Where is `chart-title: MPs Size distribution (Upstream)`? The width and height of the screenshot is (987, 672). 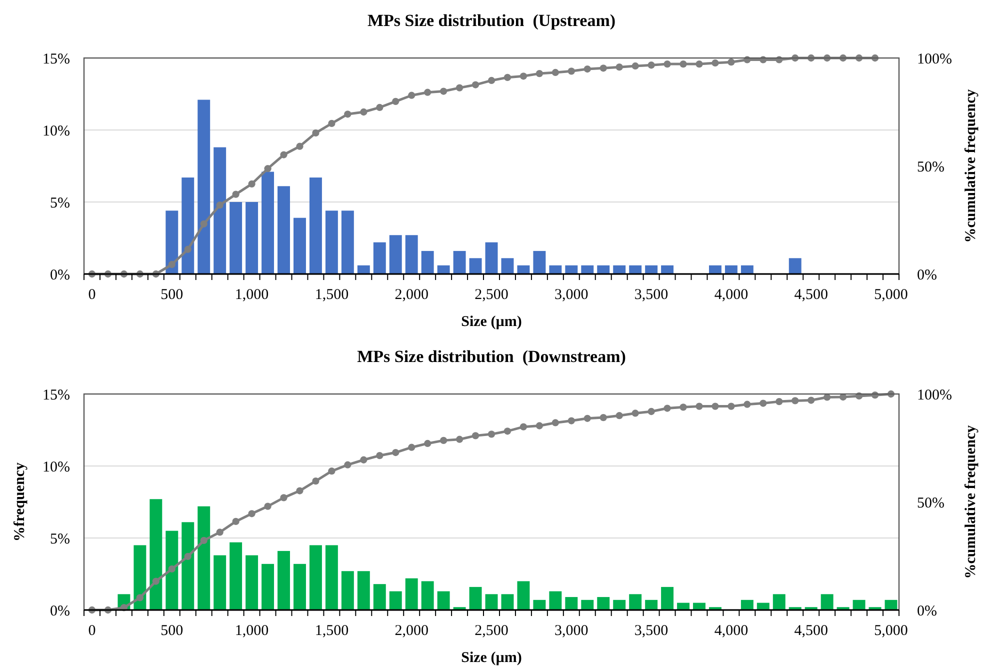
chart-title: MPs Size distribution (Upstream) is located at coordinates (491, 20).